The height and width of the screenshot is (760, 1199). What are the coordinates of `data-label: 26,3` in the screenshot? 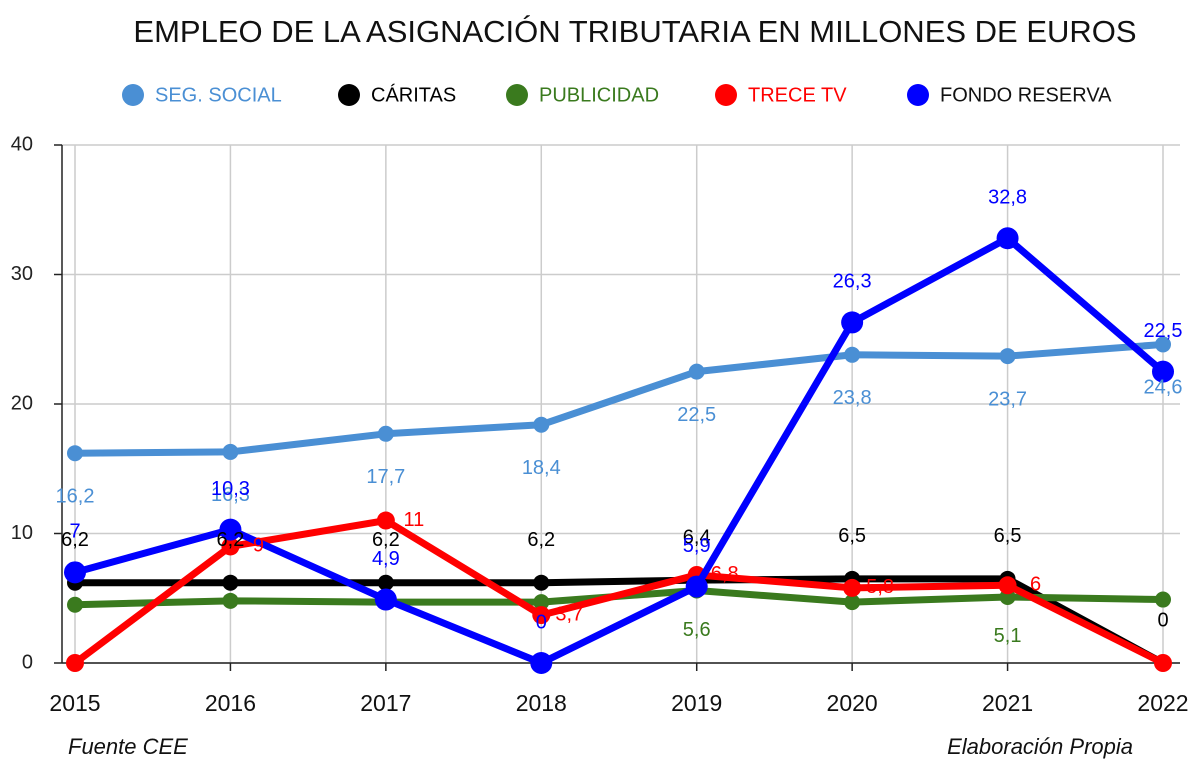 It's located at (852, 282).